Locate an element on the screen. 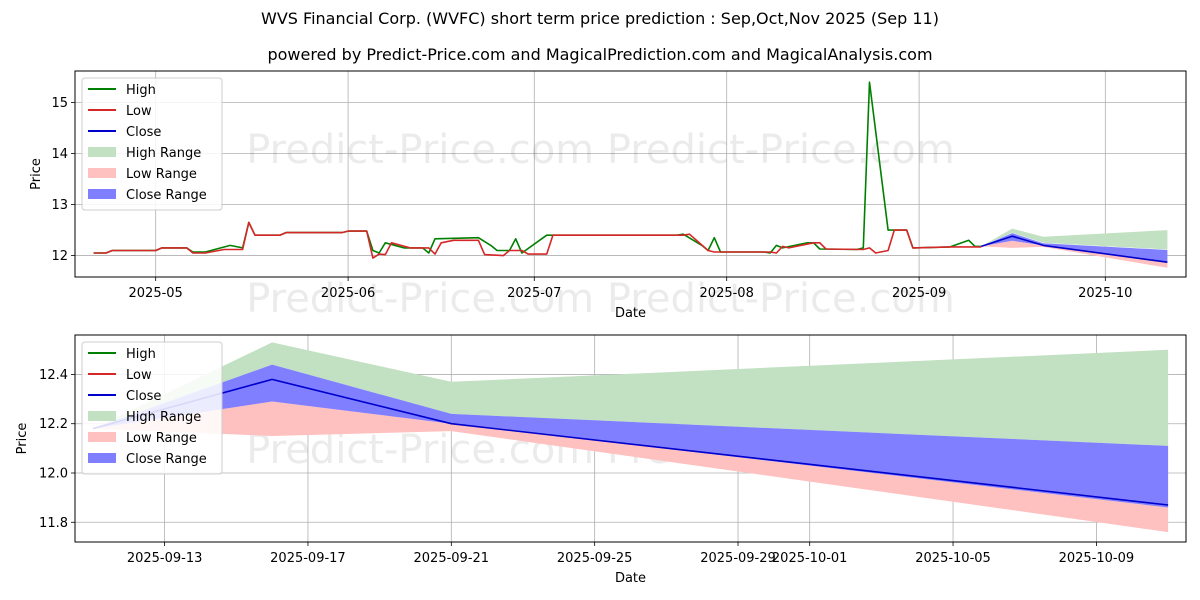 Image resolution: width=1200 pixels, height=600 pixels. y-tick-label: 14 is located at coordinates (59, 154).